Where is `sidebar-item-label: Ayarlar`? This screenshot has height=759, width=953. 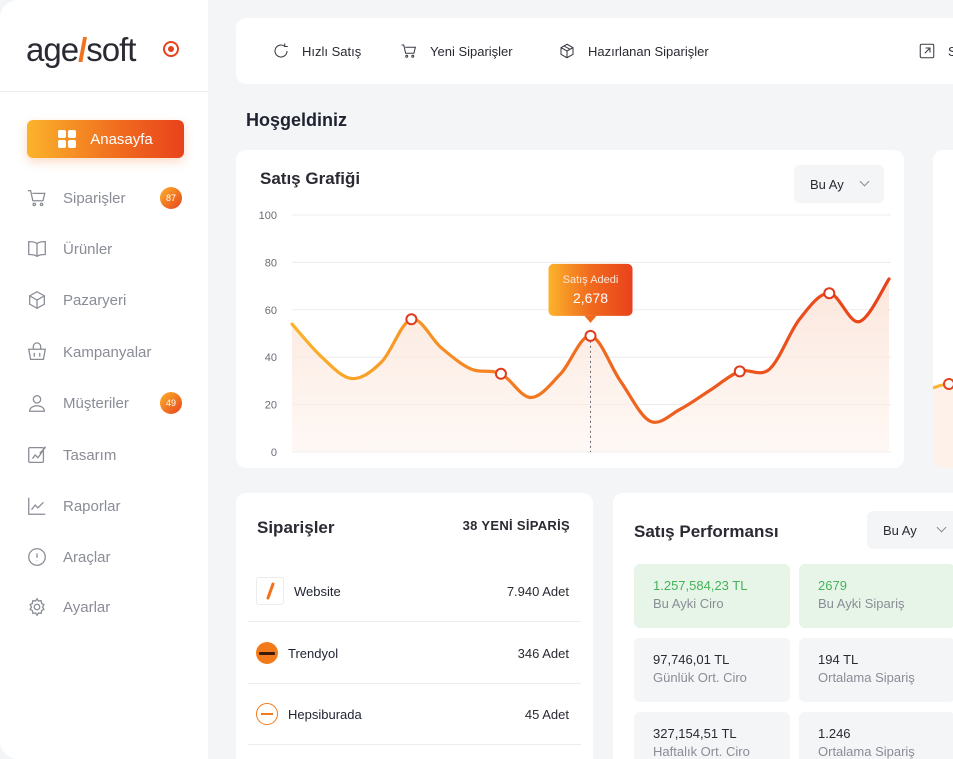
sidebar-item-label: Ayarlar is located at coordinates (87, 607).